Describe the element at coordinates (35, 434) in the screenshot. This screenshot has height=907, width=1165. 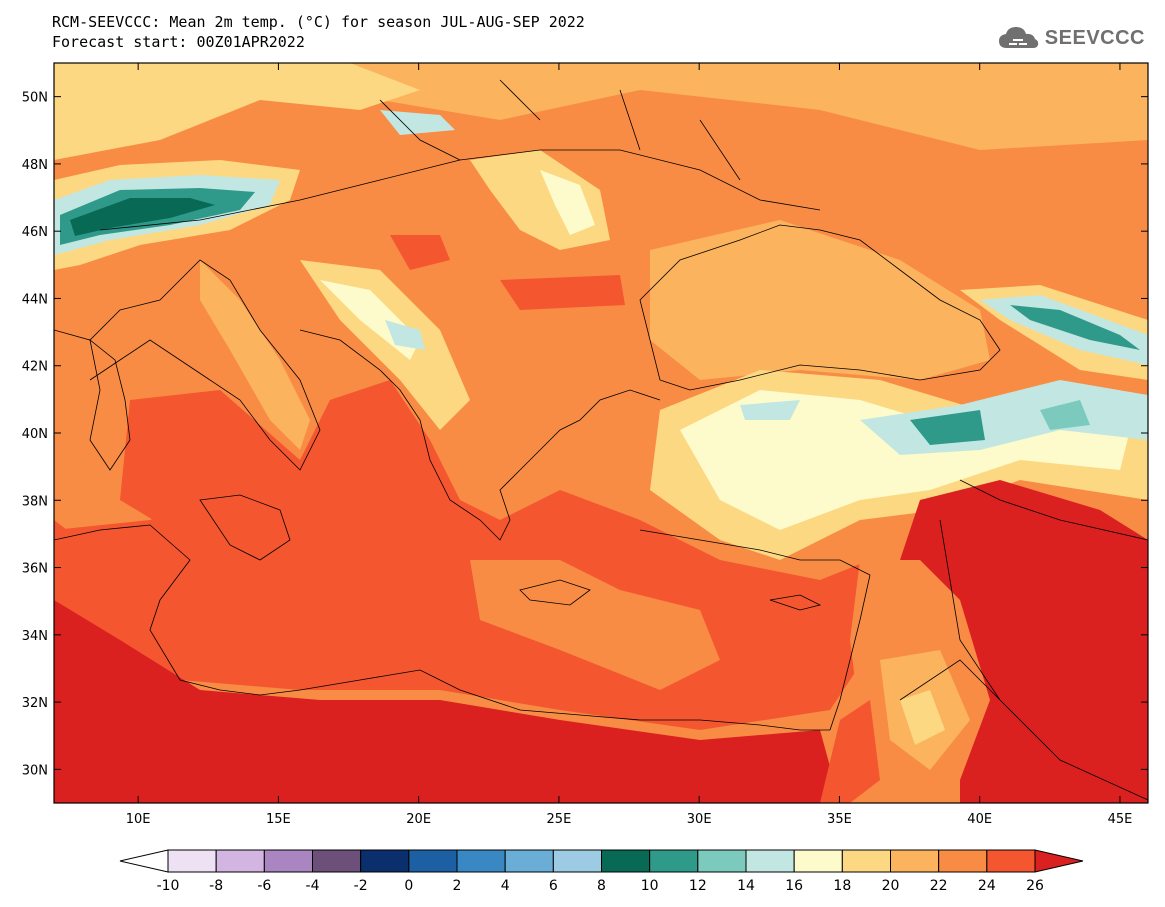
I see `lat-tick-label: 40N` at that location.